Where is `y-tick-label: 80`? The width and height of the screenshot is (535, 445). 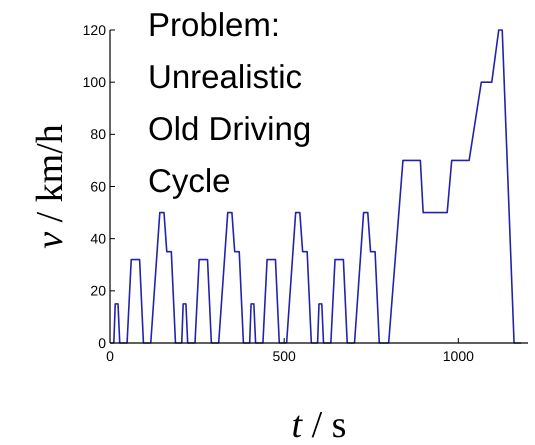
y-tick-label: 80 is located at coordinates (98, 134).